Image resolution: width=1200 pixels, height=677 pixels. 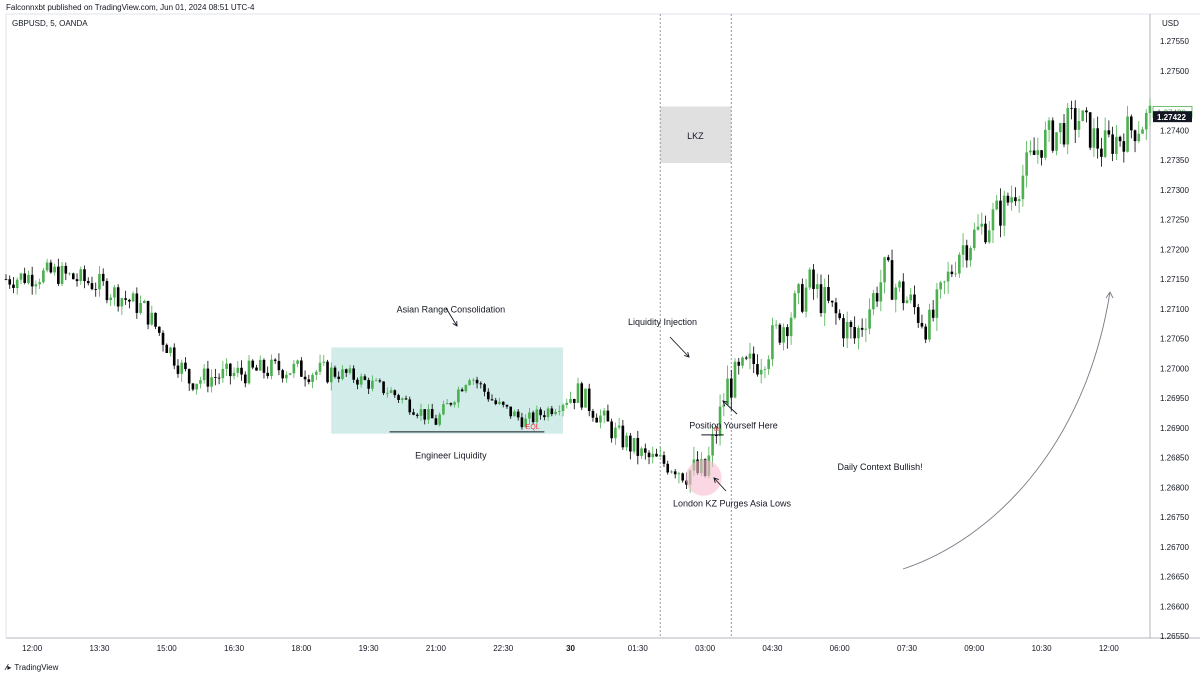 I want to click on price-tick: 1.26750, so click(x=1174, y=517).